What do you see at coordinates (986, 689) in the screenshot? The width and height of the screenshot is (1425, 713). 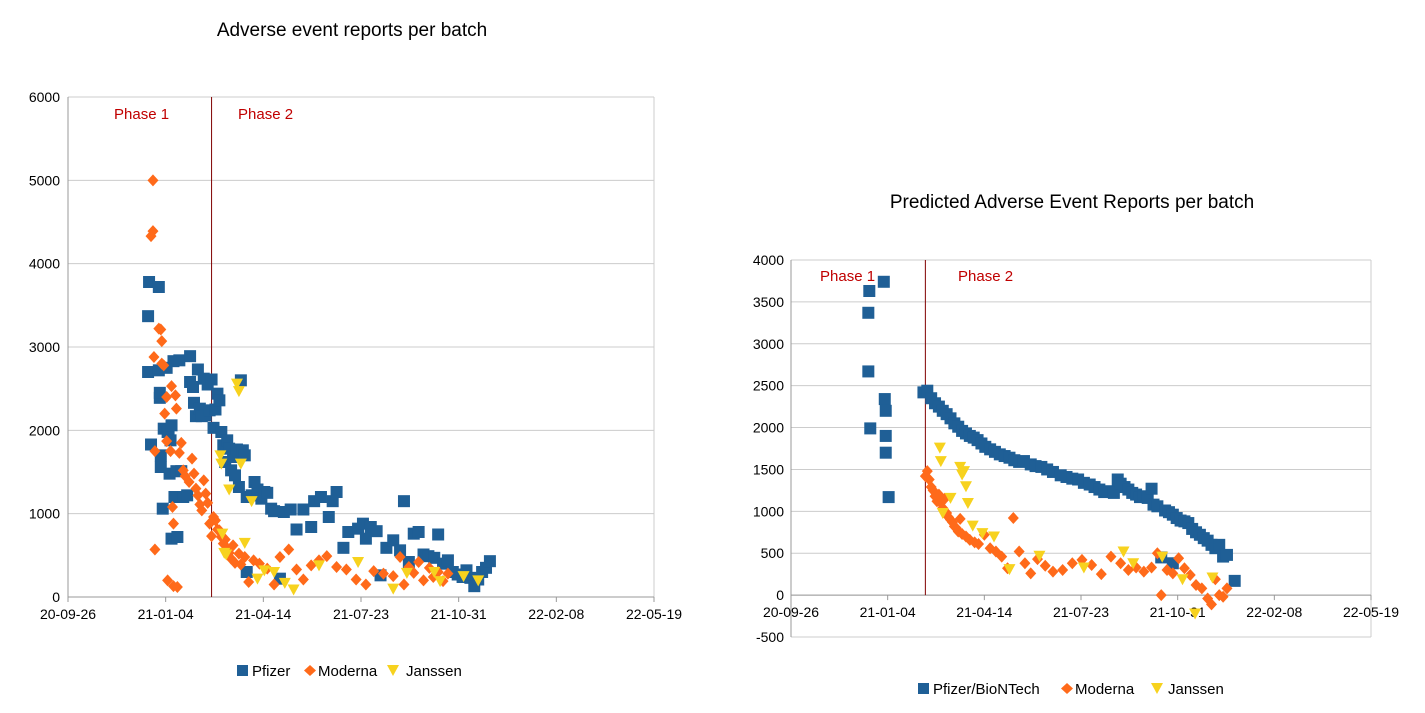 I see `right-legend-pfizer-label: Pfizer/BioNTech` at bounding box center [986, 689].